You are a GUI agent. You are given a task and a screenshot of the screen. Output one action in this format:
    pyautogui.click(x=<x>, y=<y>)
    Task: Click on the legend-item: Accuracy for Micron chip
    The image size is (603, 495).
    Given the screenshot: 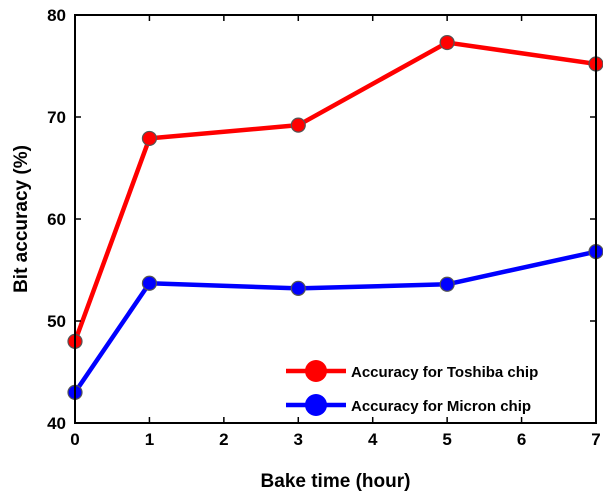 What is the action you would take?
    pyautogui.click(x=408, y=405)
    